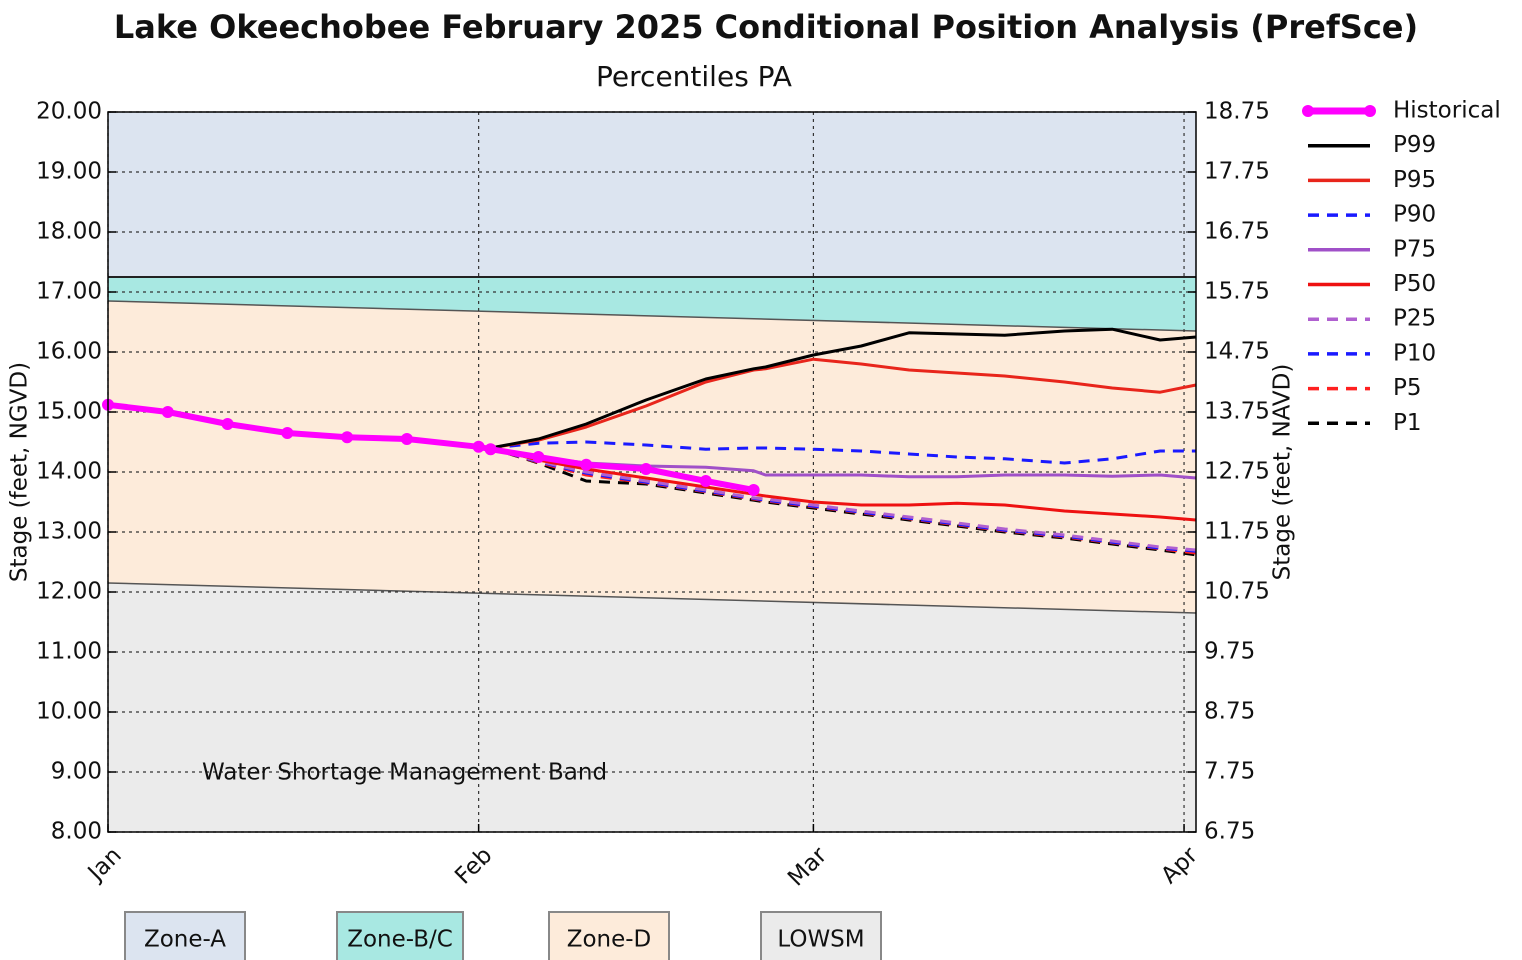 The image size is (1522, 960). What do you see at coordinates (1407, 388) in the screenshot?
I see `legend-label: P5` at bounding box center [1407, 388].